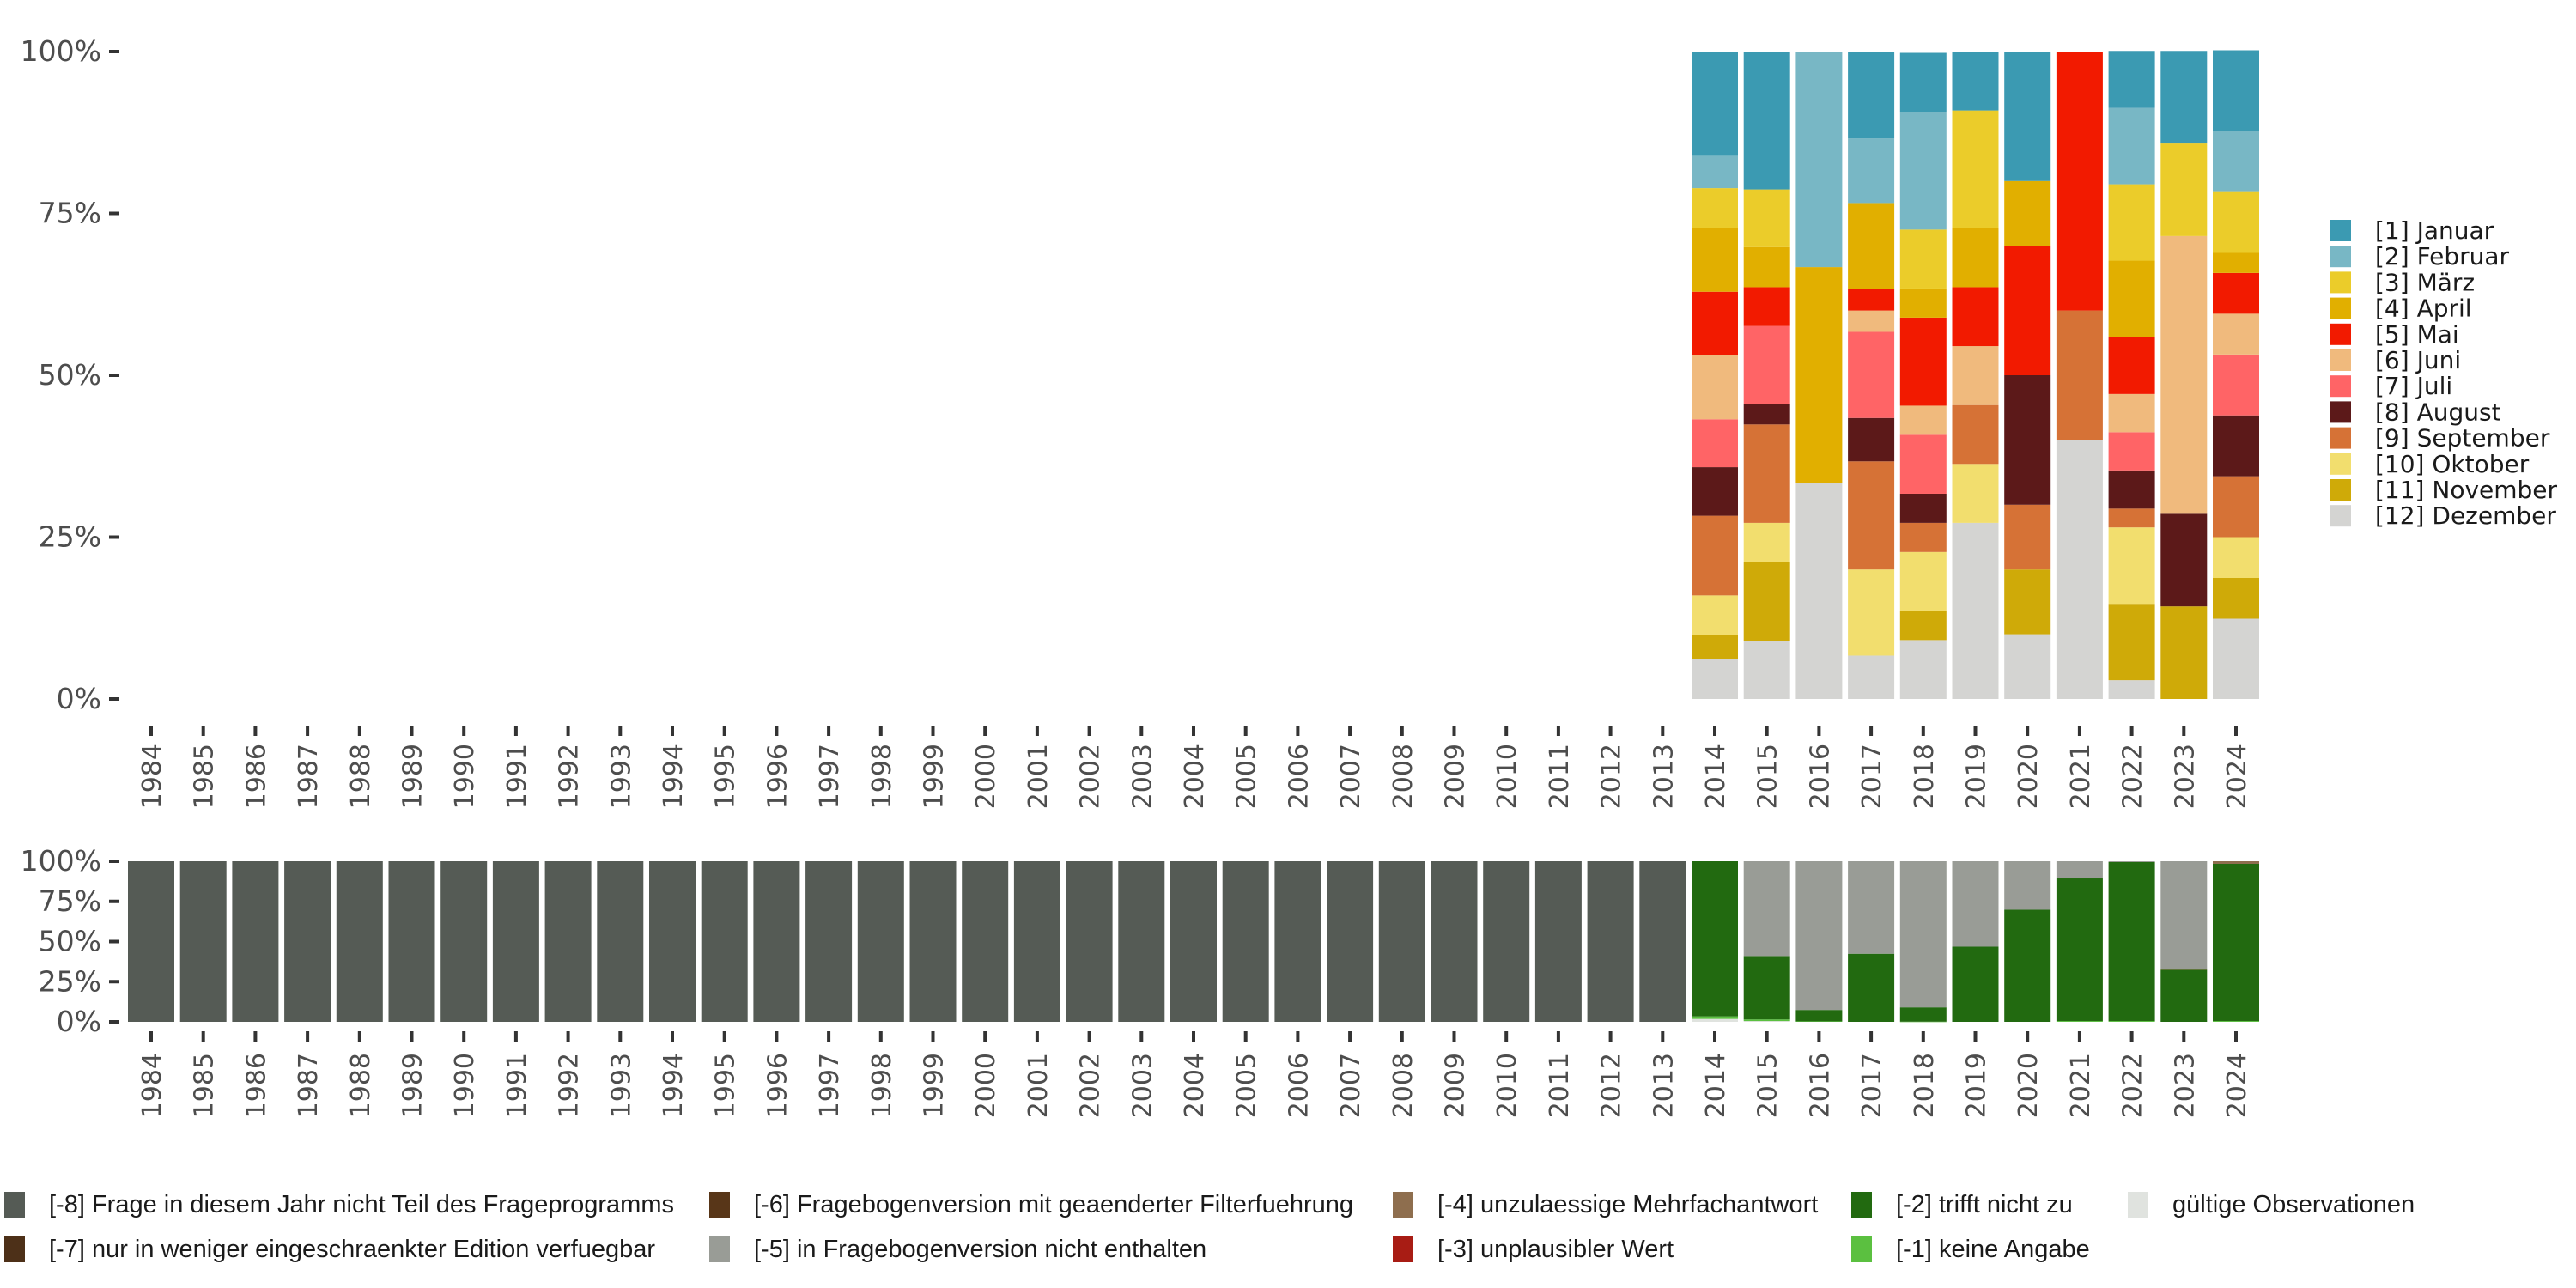 This screenshot has height=1288, width=2576. What do you see at coordinates (1247, 1085) in the screenshot?
I see `x-tick-label: 2005` at bounding box center [1247, 1085].